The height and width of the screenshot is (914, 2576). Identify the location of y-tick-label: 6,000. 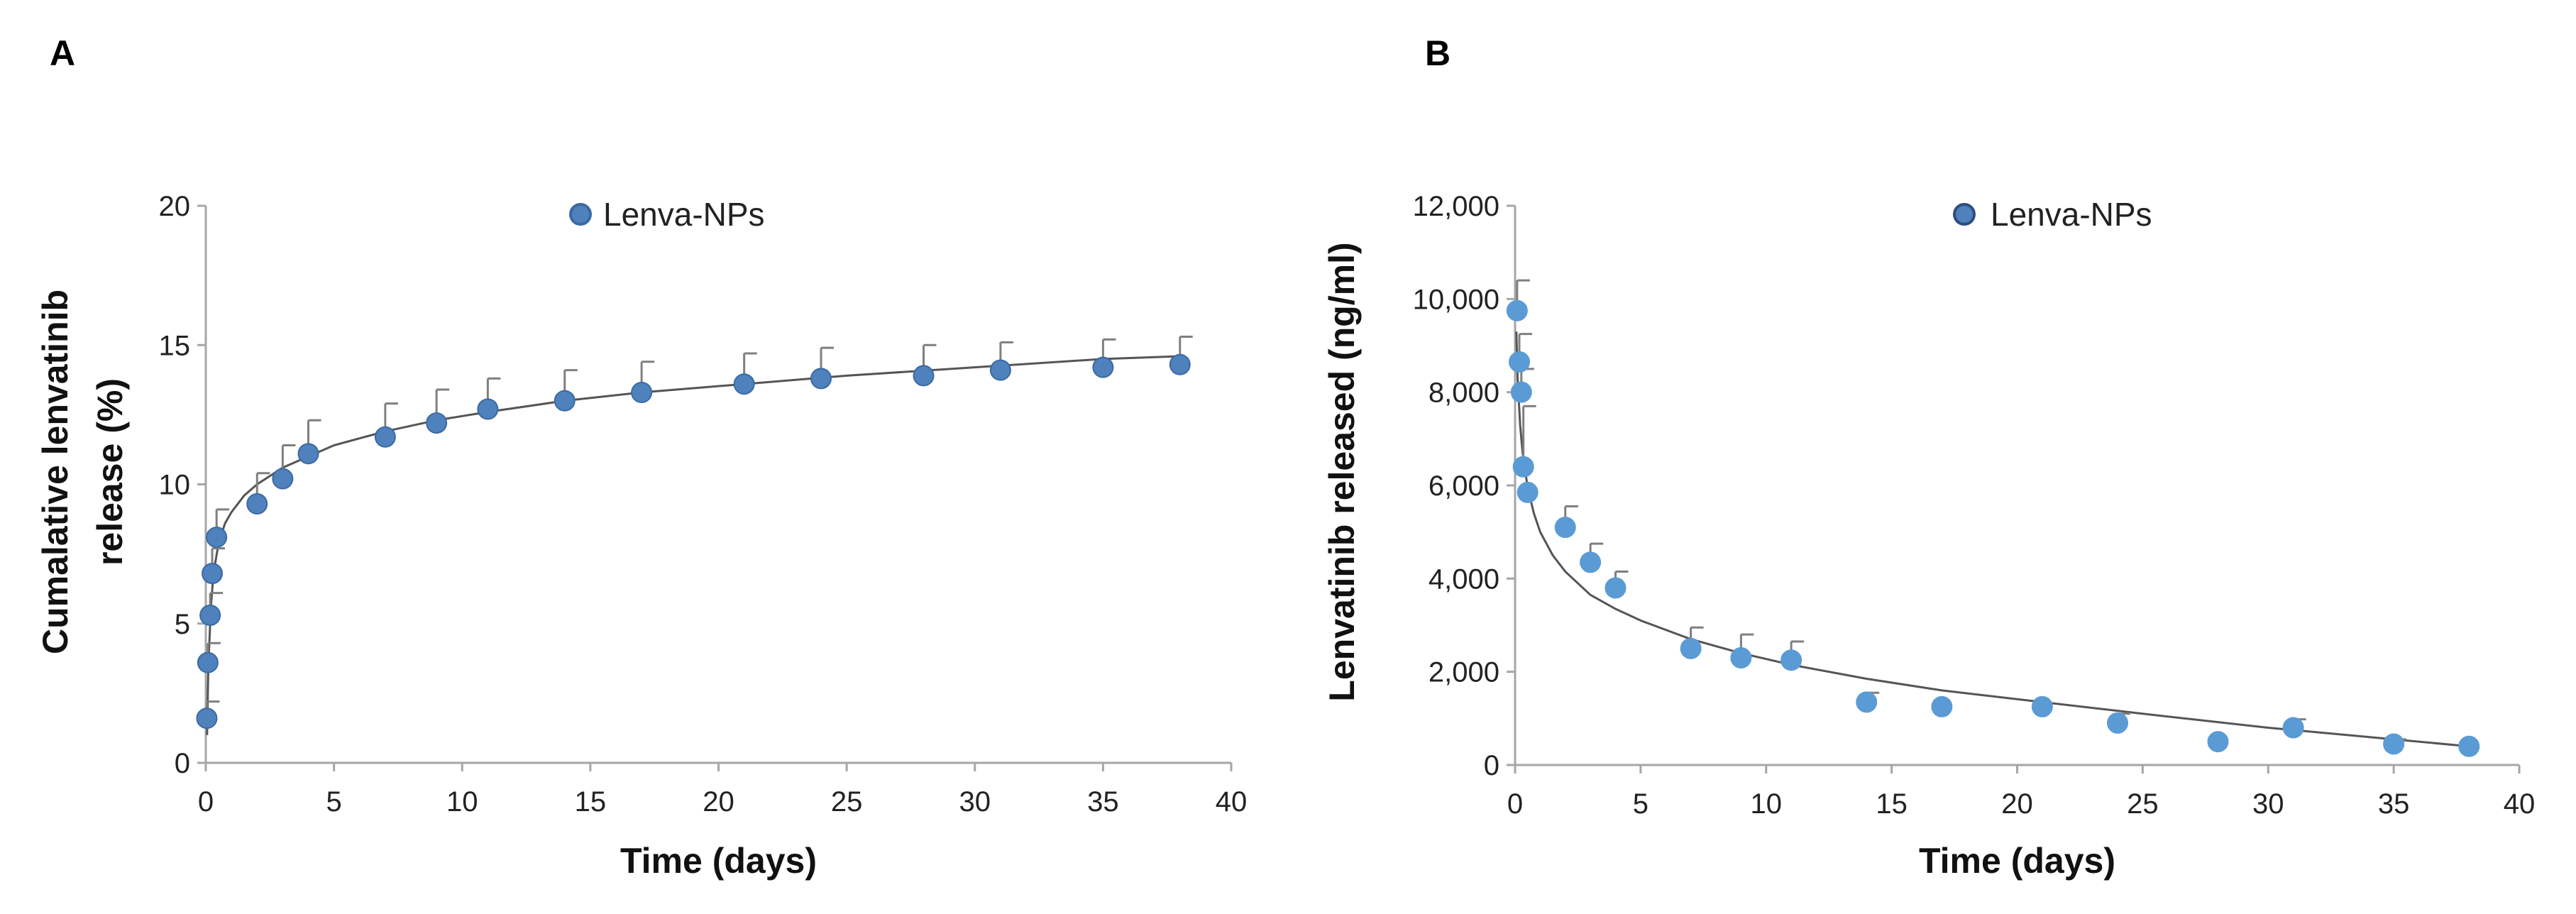
(1464, 486).